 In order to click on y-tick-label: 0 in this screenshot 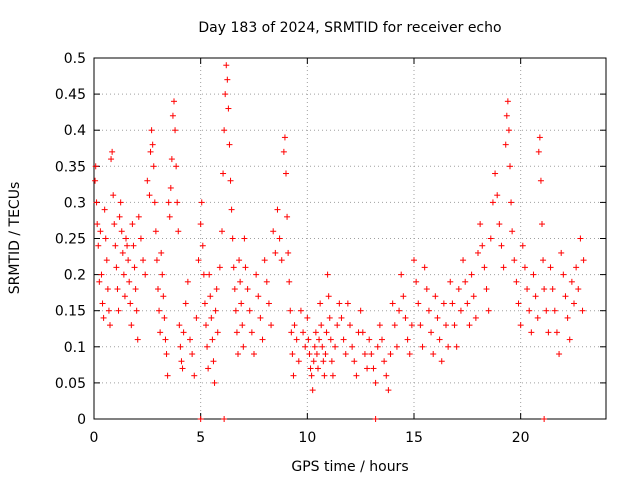, I will do `click(81, 420)`.